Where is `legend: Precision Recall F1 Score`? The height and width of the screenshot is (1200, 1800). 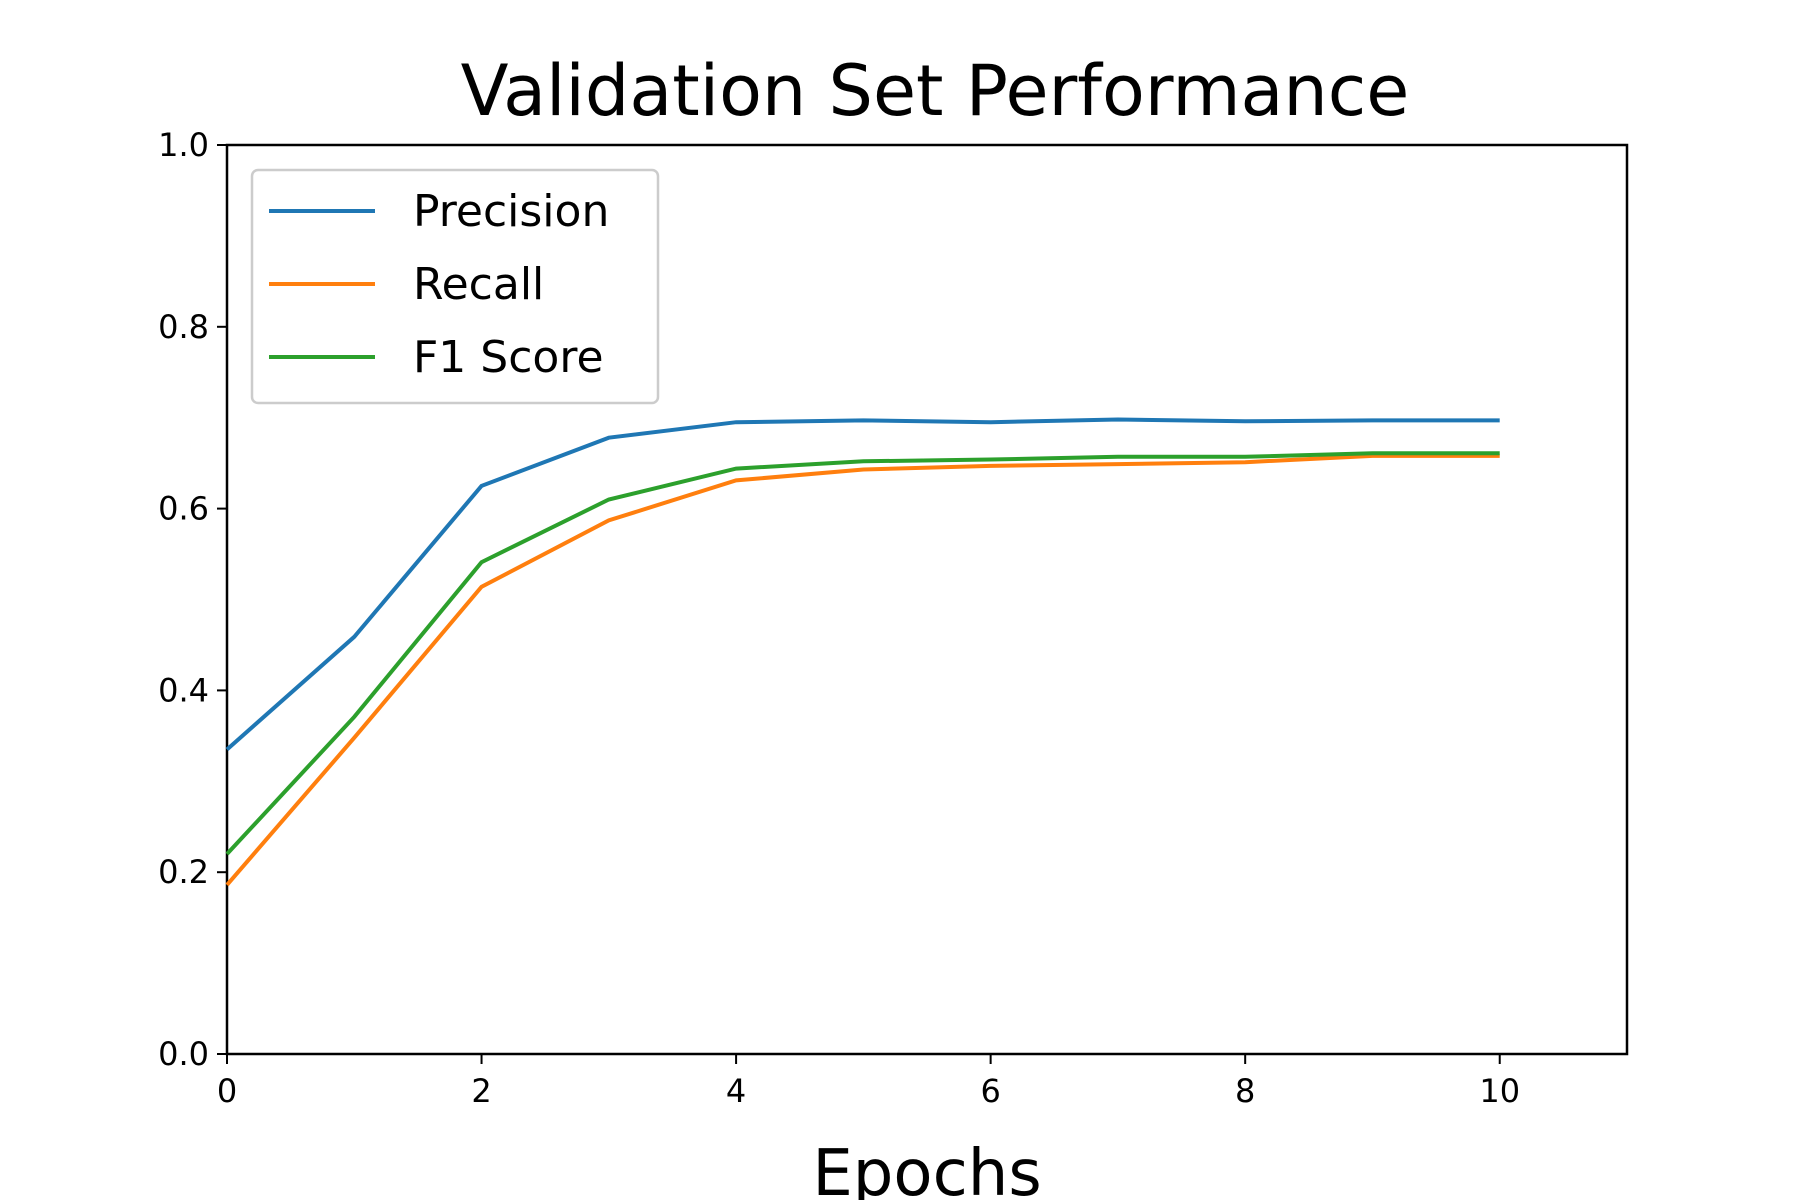
legend: Precision Recall F1 Score is located at coordinates (455, 286).